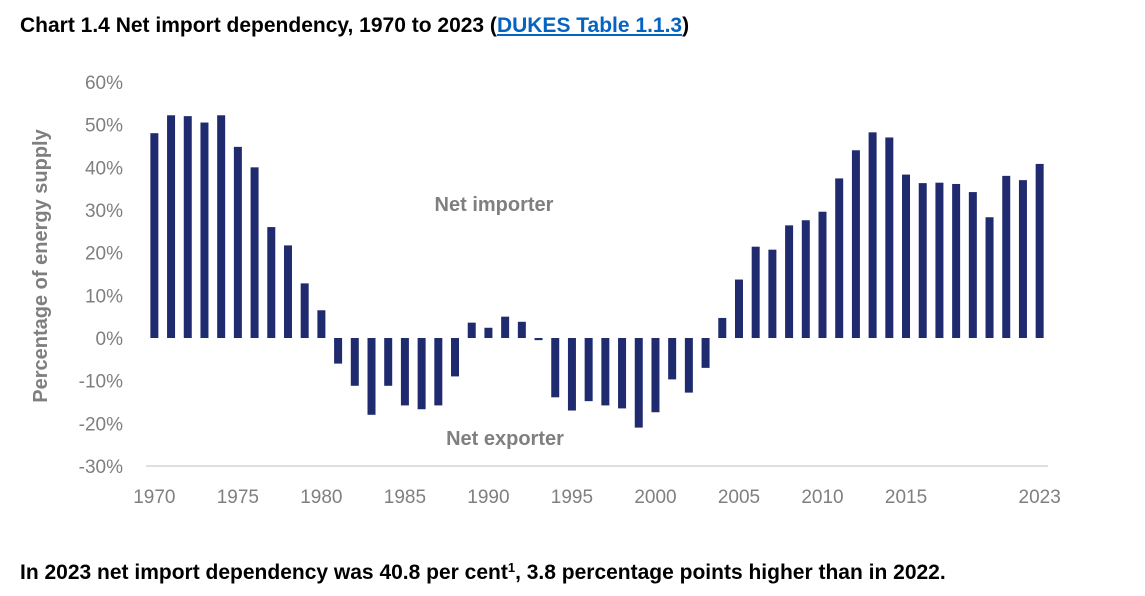 The height and width of the screenshot is (596, 1145). What do you see at coordinates (638, 383) in the screenshot?
I see `bar-1999` at bounding box center [638, 383].